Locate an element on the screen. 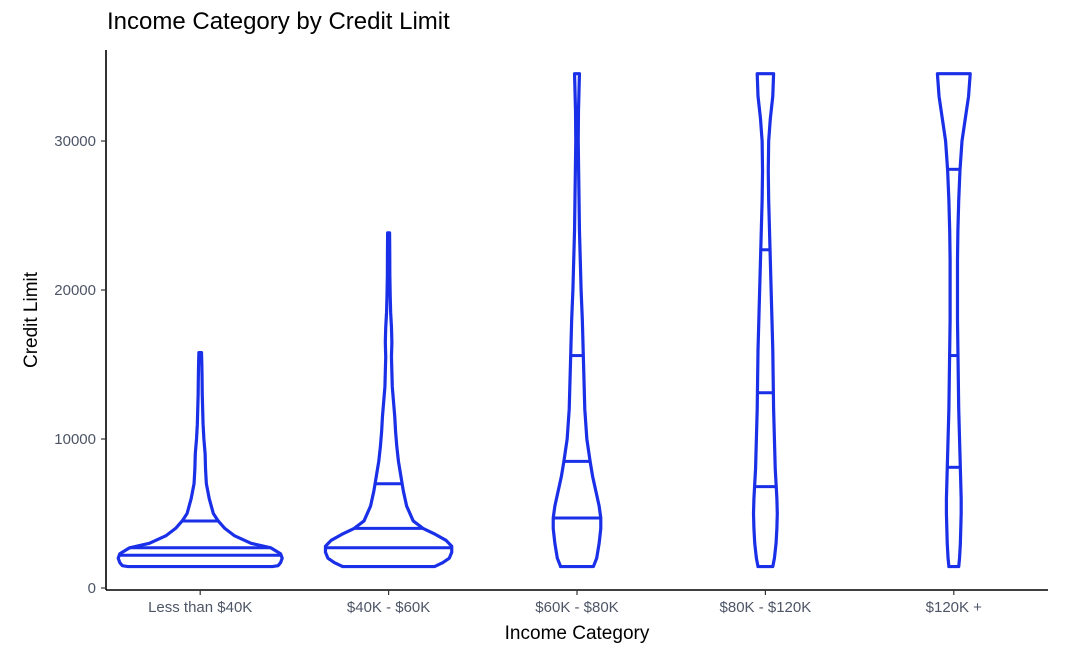 The image size is (1078, 660). x-tick-label: $40K - $60K is located at coordinates (388, 607).